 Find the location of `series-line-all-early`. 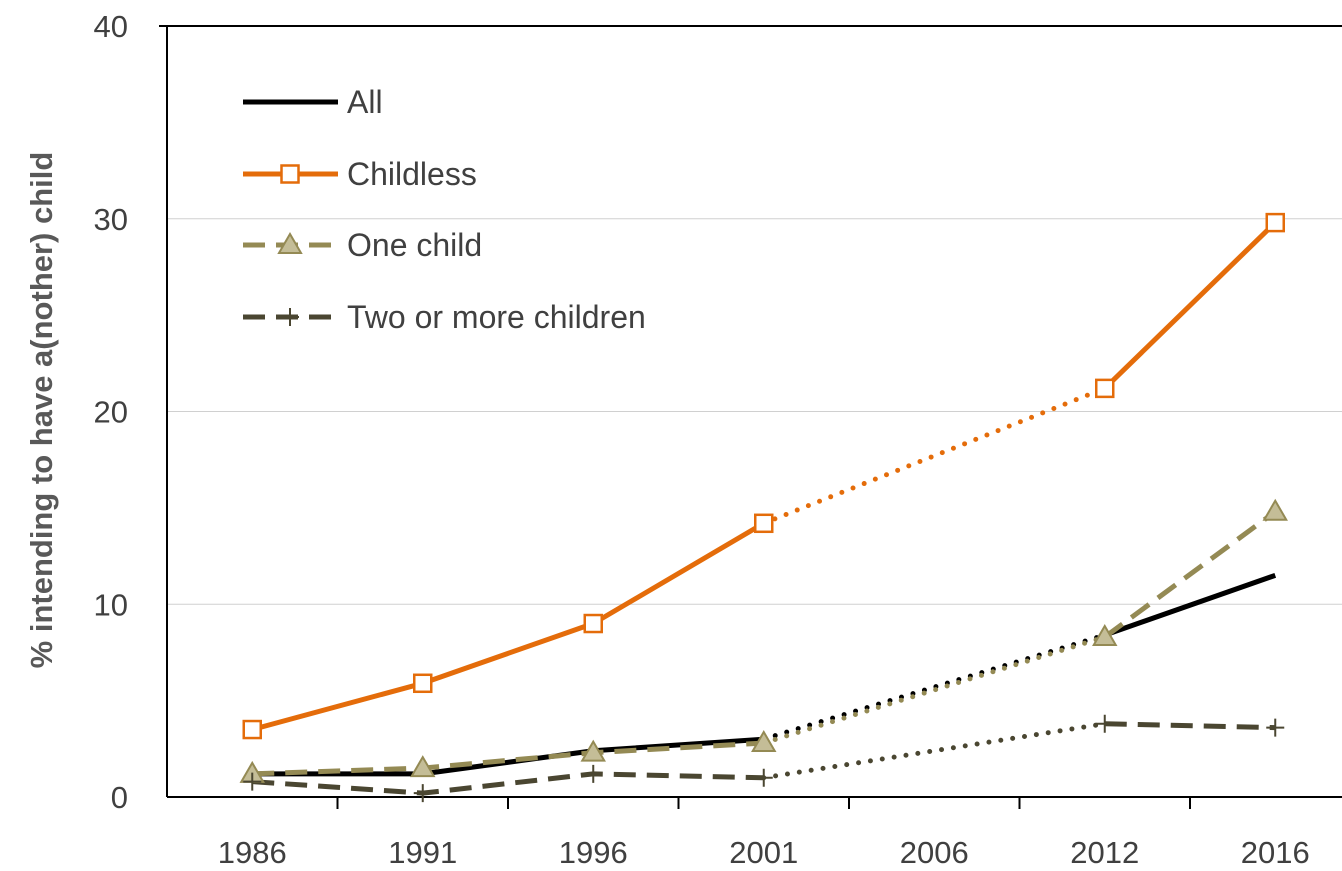

series-line-all-early is located at coordinates (508, 756).